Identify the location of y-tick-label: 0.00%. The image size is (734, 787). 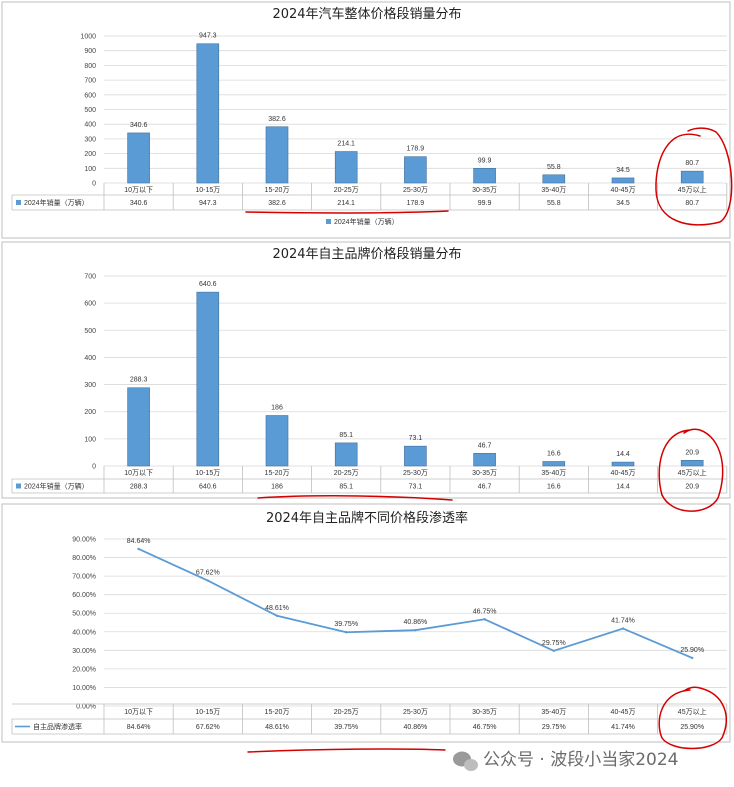
(86, 707).